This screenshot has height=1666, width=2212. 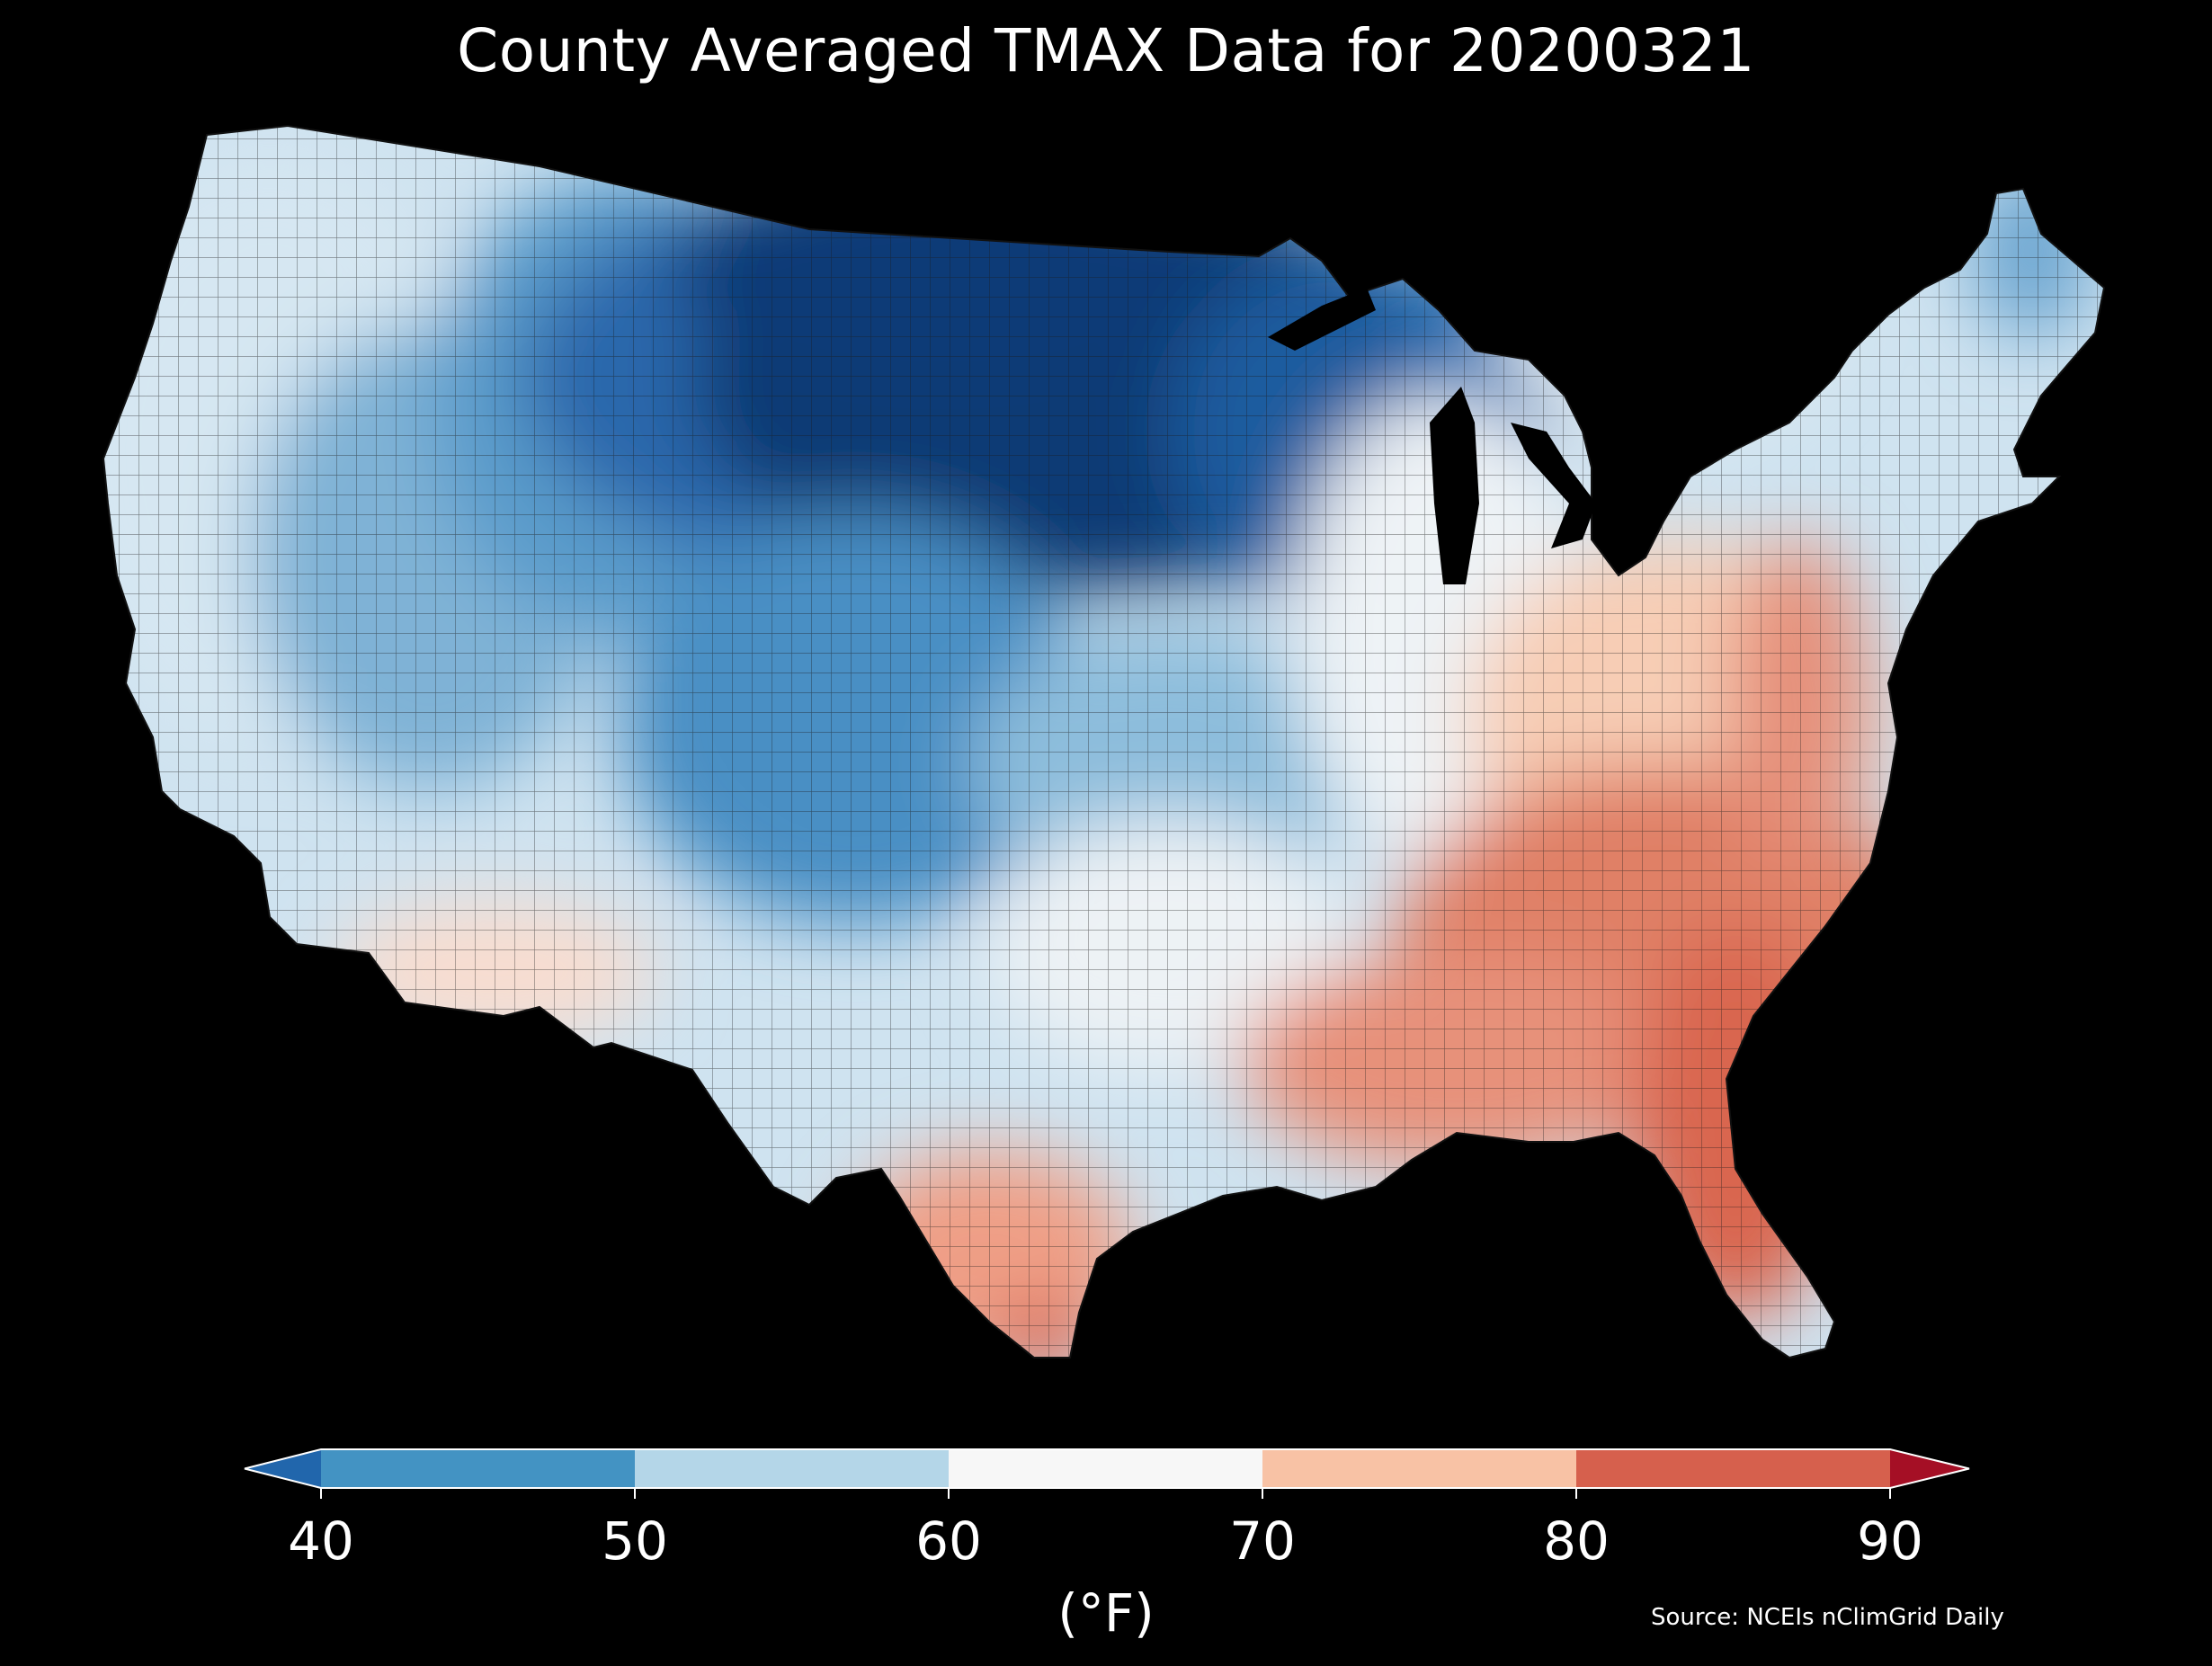 What do you see at coordinates (1576, 1541) in the screenshot?
I see `colorbar-tick-label: 80` at bounding box center [1576, 1541].